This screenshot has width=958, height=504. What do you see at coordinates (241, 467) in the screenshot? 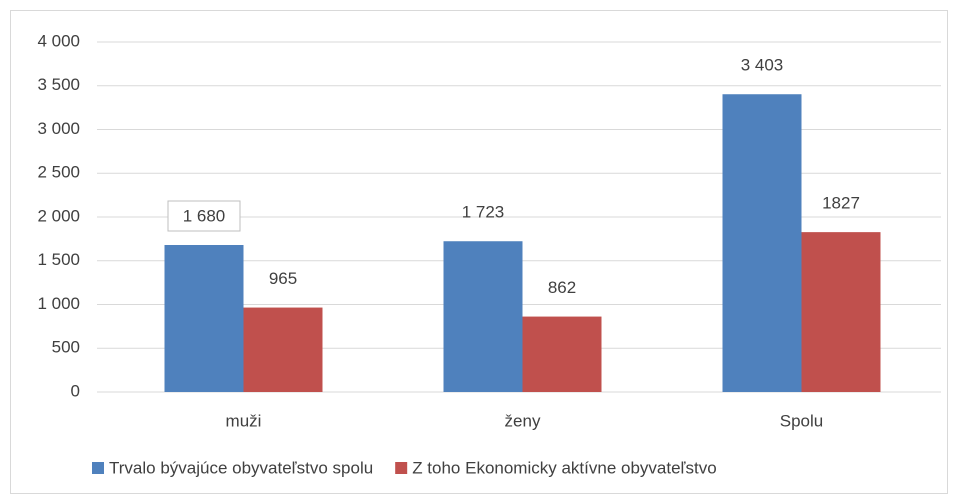
I see `legend-label: Trvalo bývajúce obyvateľstvo spolu` at bounding box center [241, 467].